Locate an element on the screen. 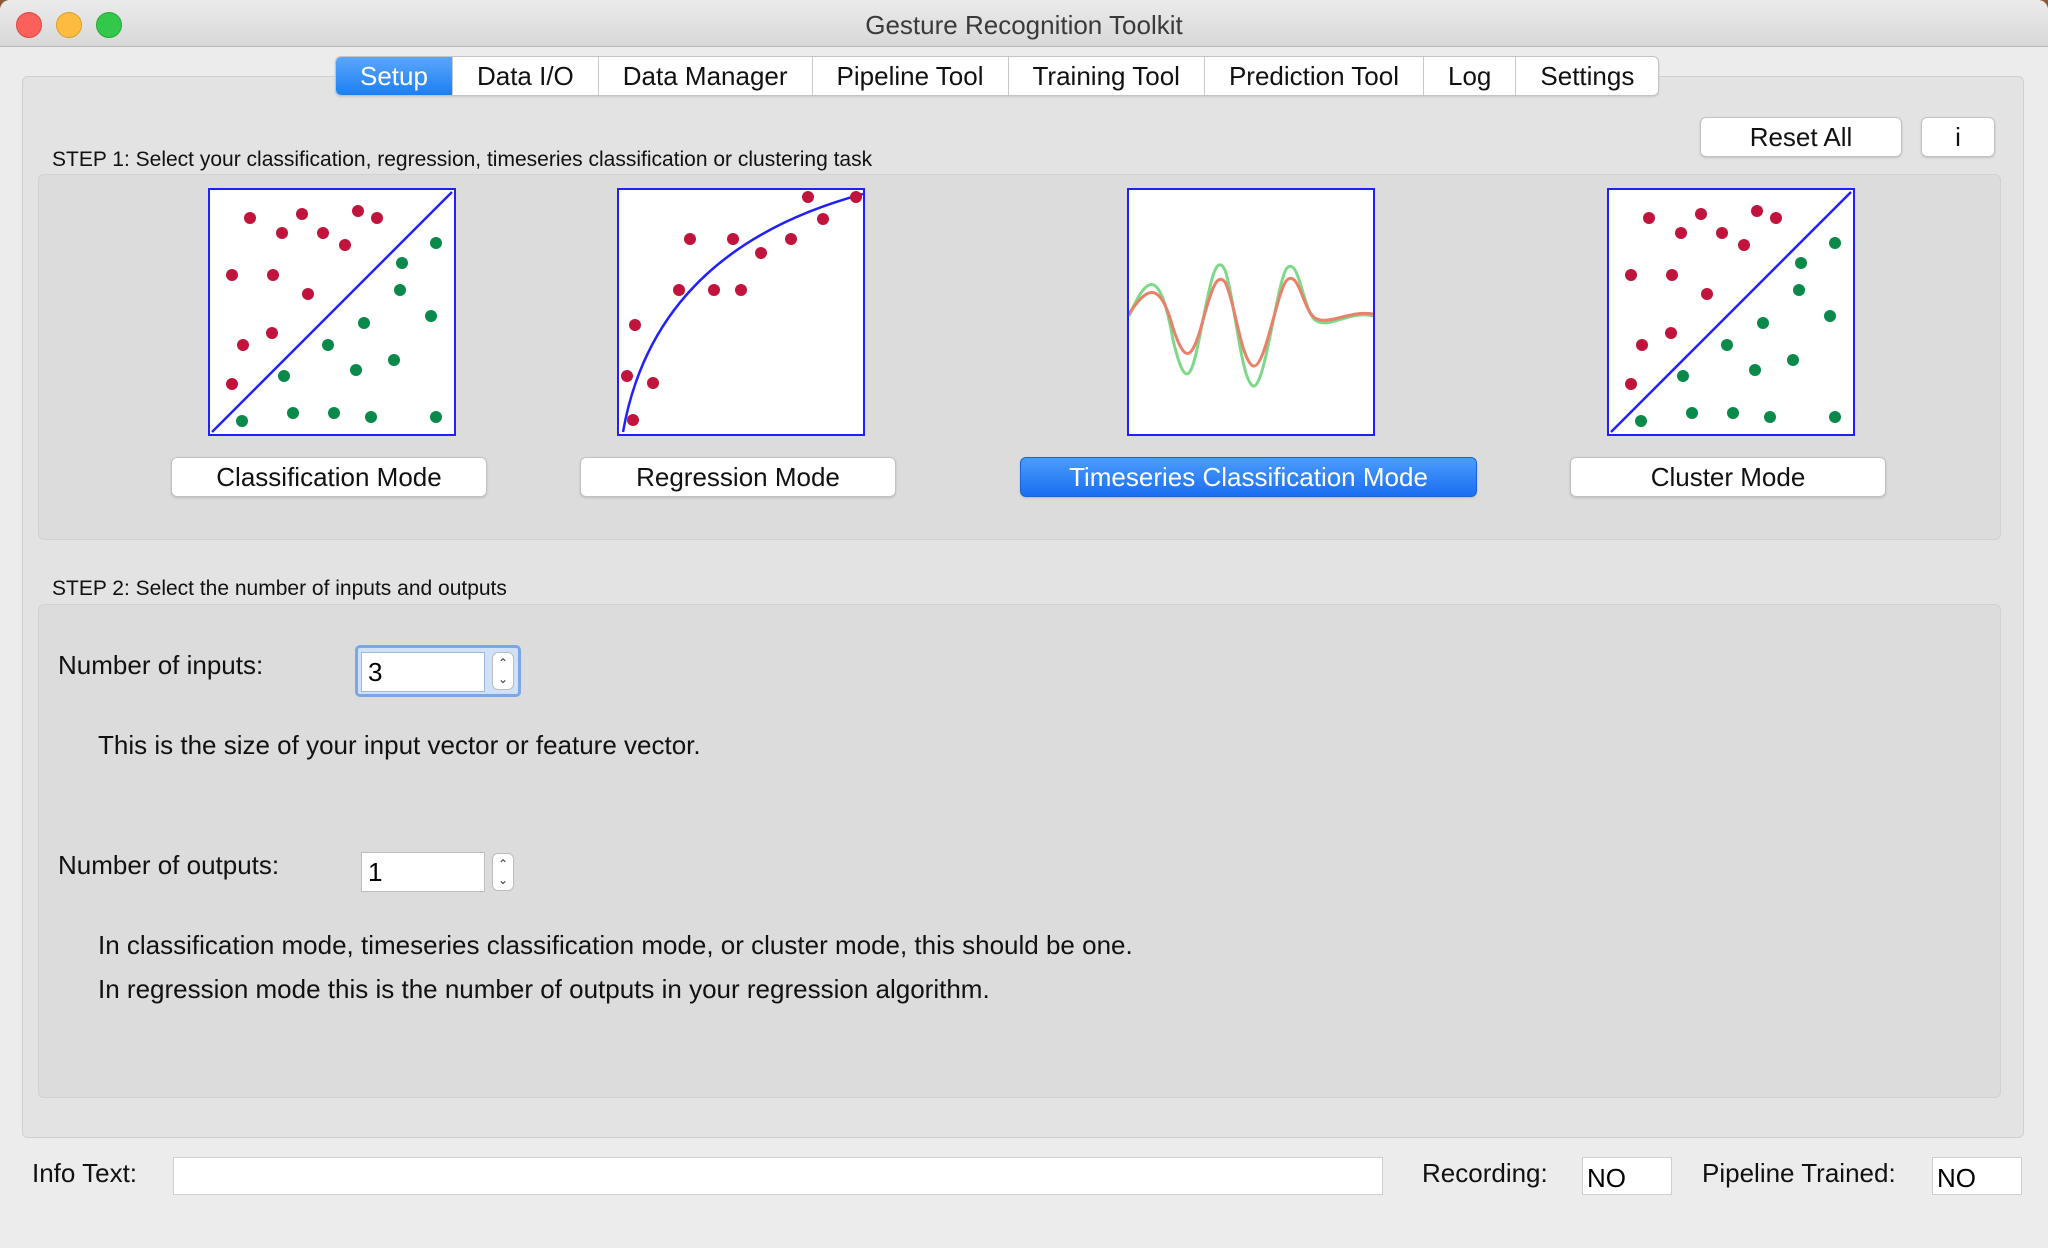 The height and width of the screenshot is (1248, 2048). zoom-window-button is located at coordinates (109, 25).